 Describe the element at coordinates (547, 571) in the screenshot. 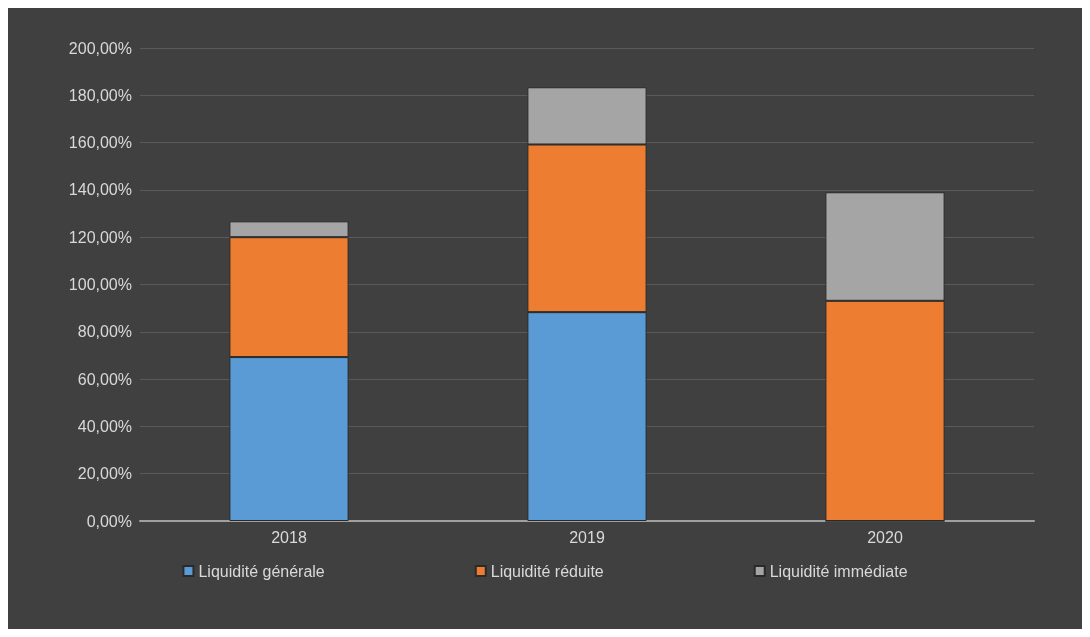

I see `legend-label: Liquidité réduite` at that location.